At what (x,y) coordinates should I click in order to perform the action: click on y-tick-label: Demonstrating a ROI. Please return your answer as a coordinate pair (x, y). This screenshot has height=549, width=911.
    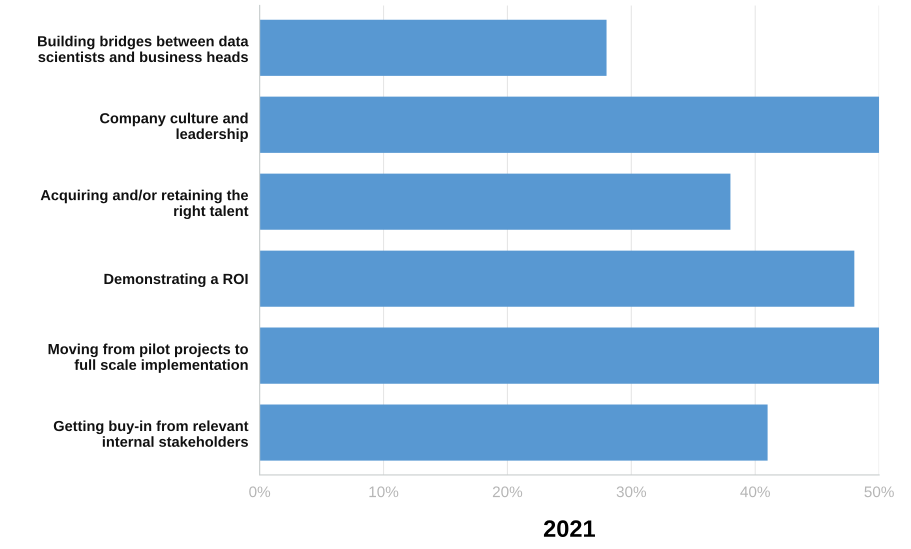
    Looking at the image, I should click on (176, 280).